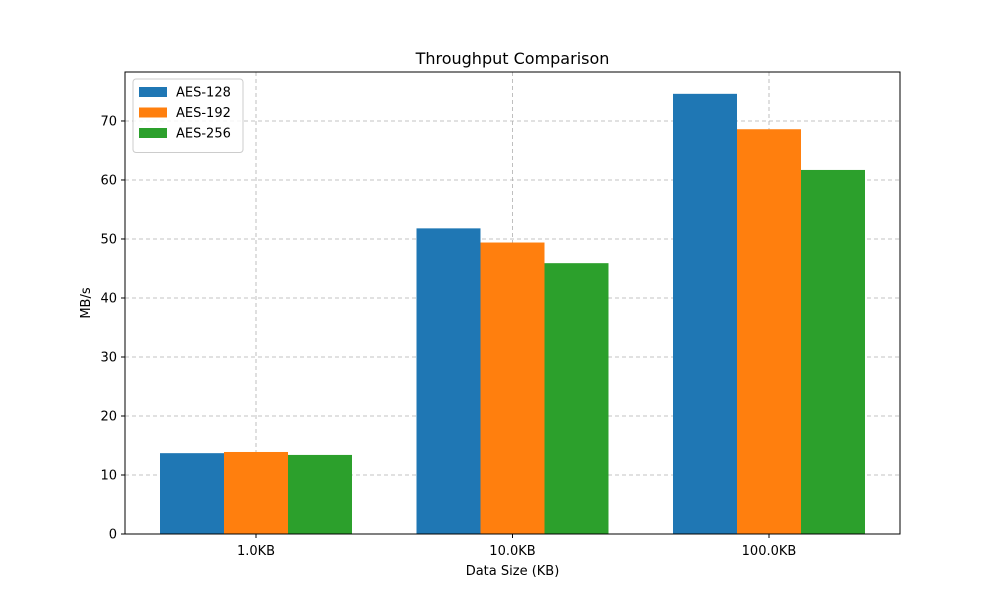 The image size is (1000, 604). Describe the element at coordinates (256, 551) in the screenshot. I see `x-tick-label: 1.0KB` at that location.